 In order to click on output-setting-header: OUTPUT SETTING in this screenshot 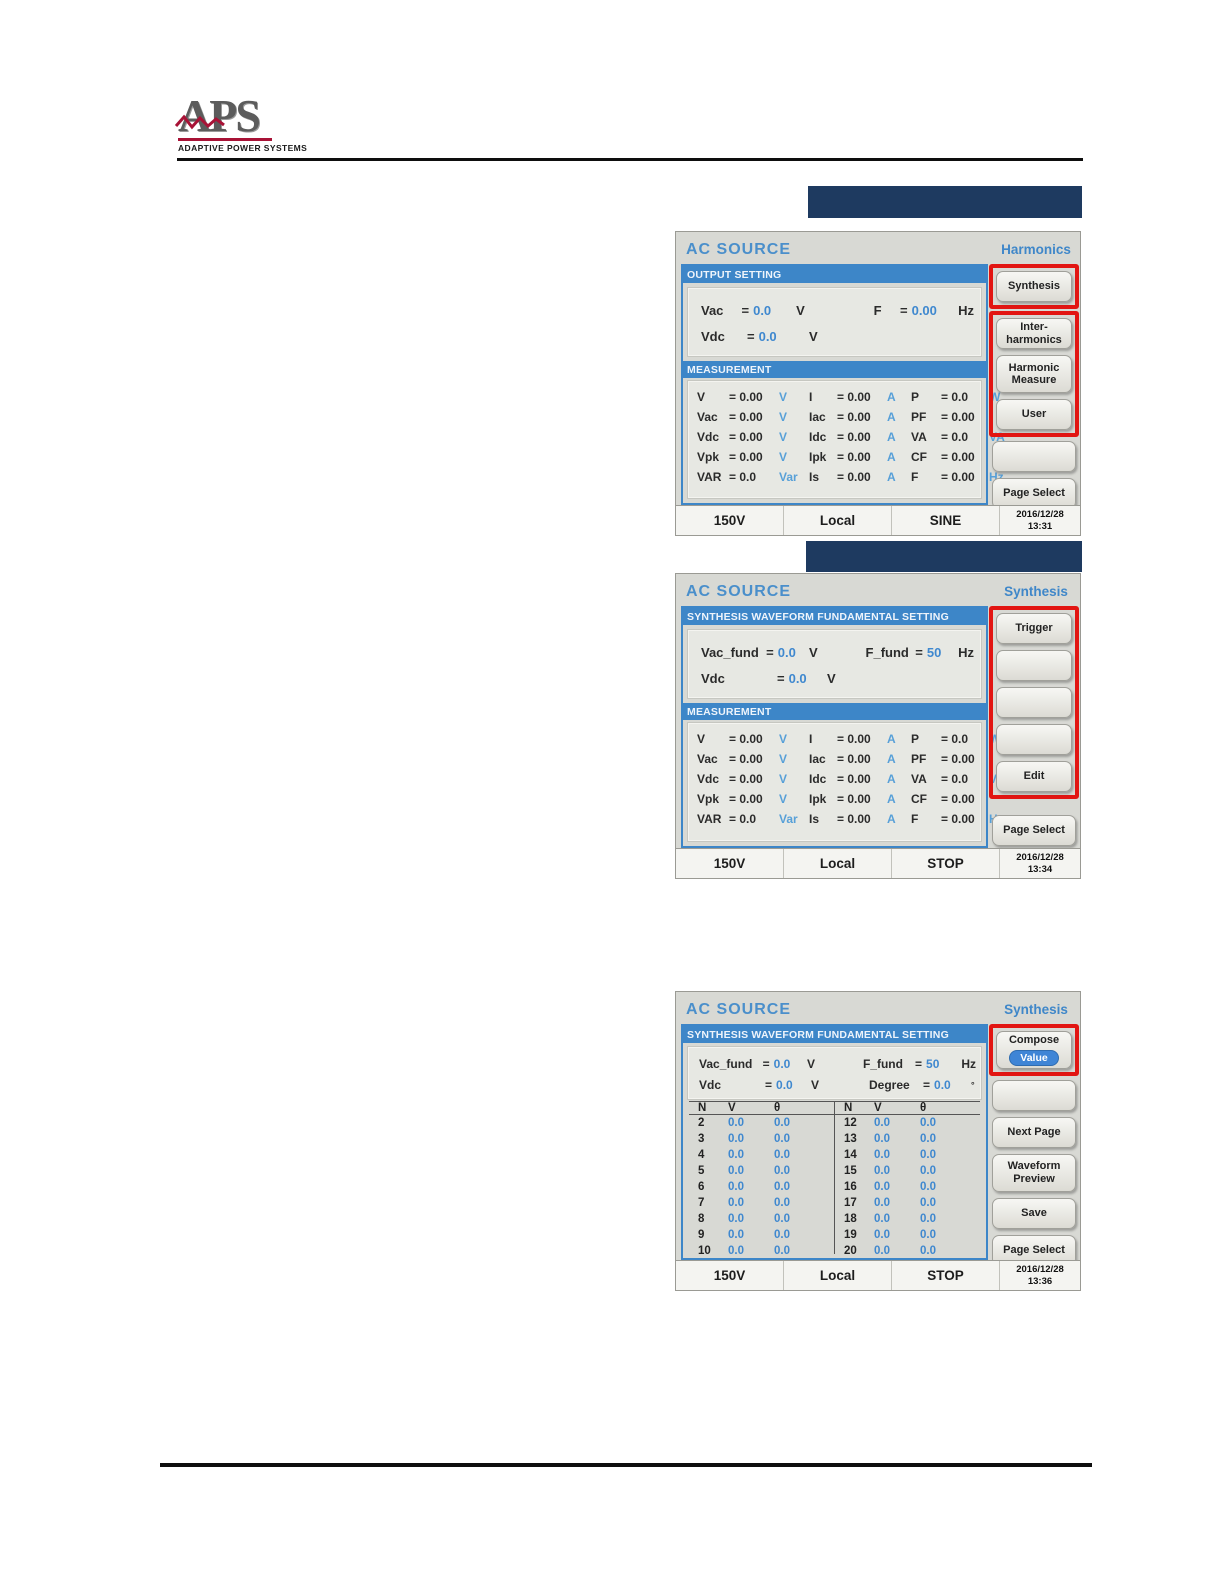, I will do `click(834, 274)`.